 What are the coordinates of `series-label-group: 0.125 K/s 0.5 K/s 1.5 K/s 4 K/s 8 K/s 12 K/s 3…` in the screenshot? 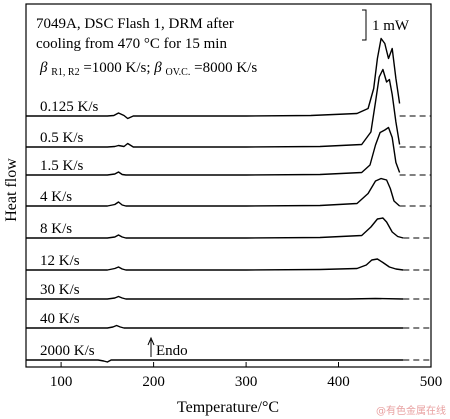 It's located at (69, 229).